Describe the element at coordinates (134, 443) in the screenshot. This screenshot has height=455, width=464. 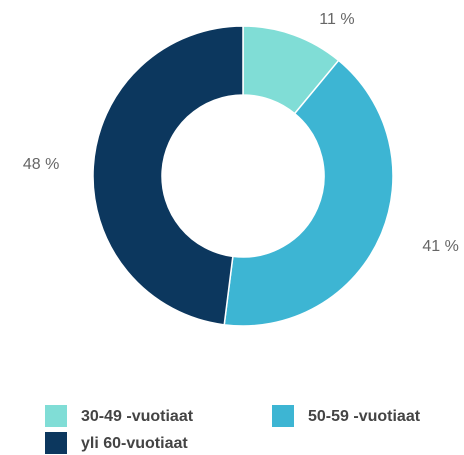
I see `legend-label: yli 60-vuotiaat` at that location.